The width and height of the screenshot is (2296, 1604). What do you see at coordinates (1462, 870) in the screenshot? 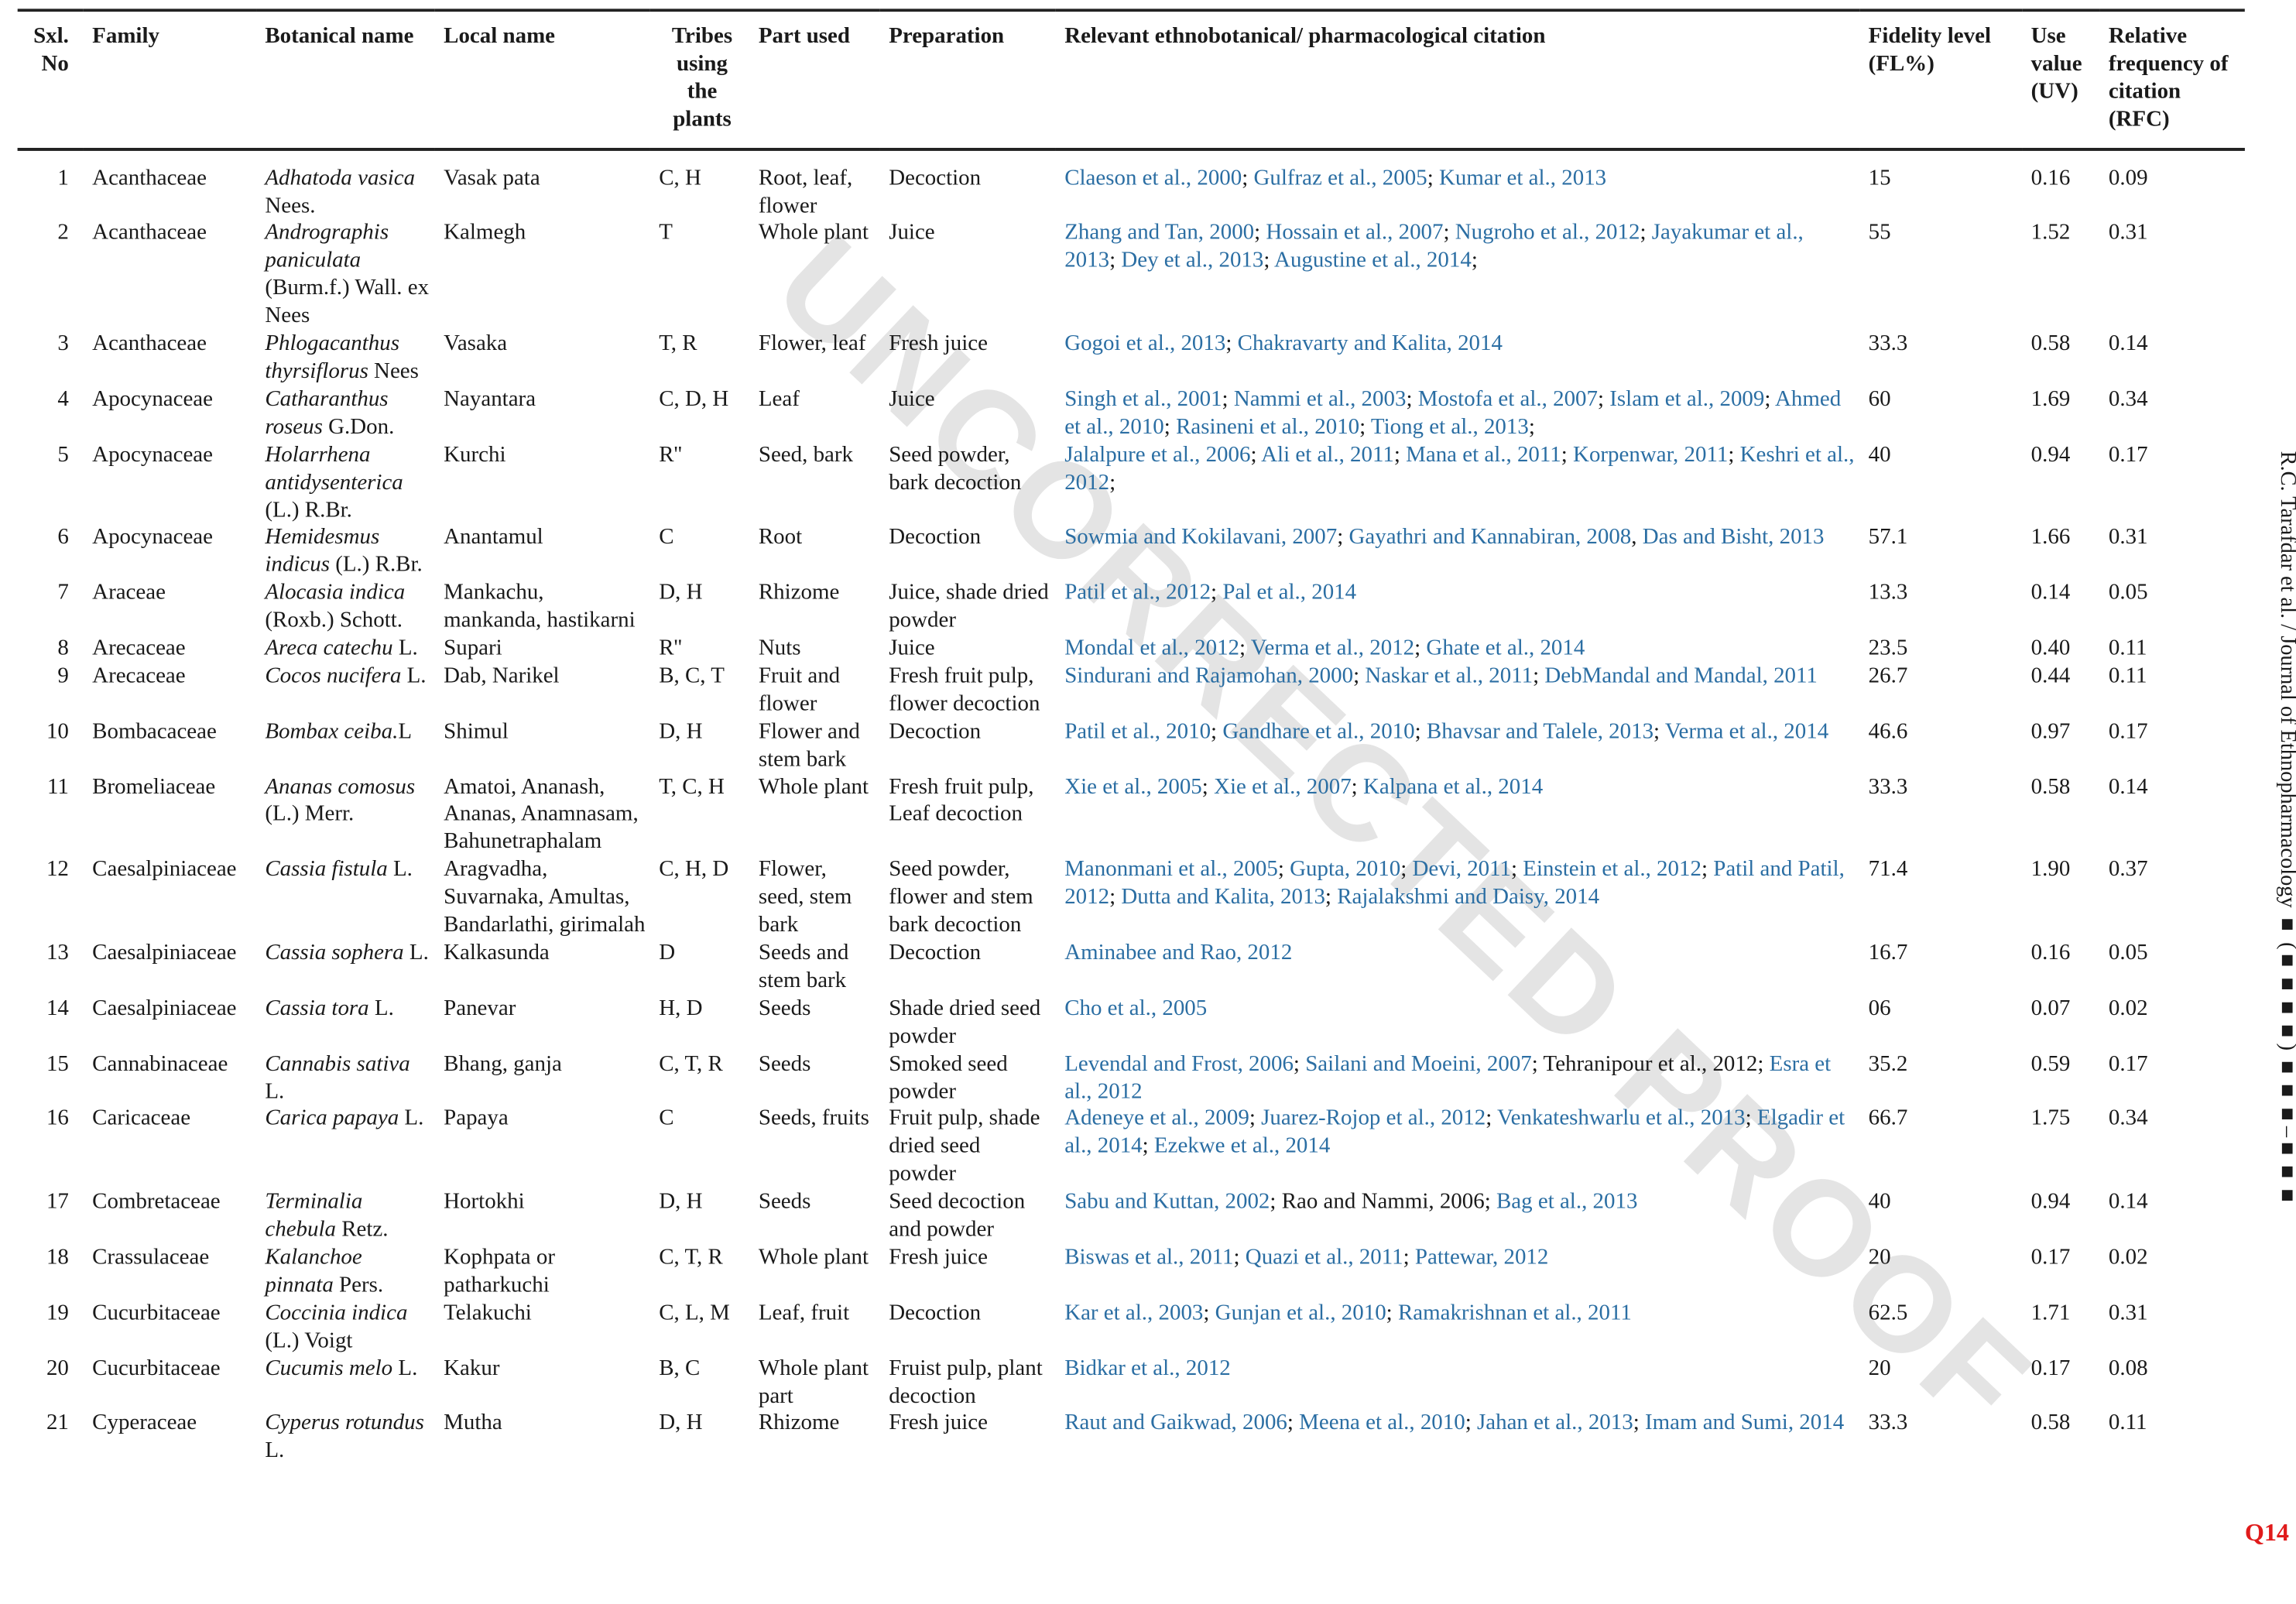
I see `citation-link: Devi, 2011` at bounding box center [1462, 870].